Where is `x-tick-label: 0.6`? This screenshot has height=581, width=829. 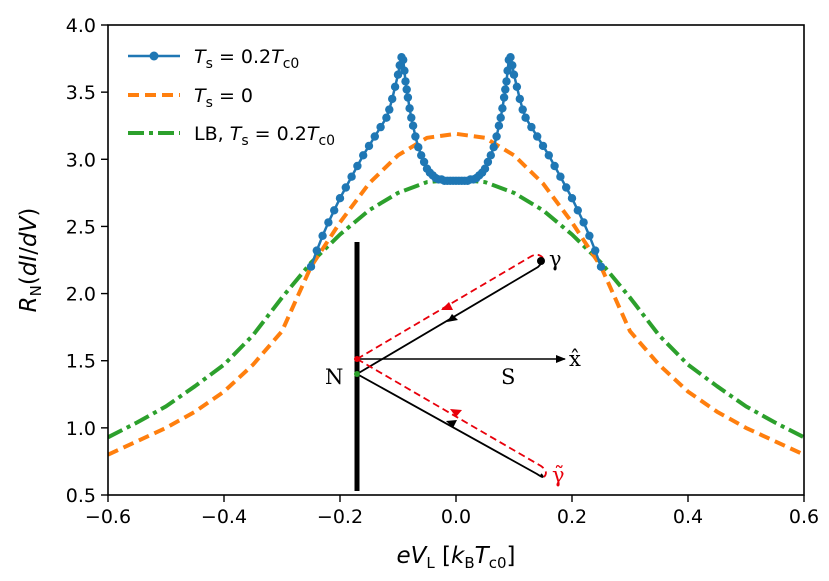 x-tick-label: 0.6 is located at coordinates (804, 517).